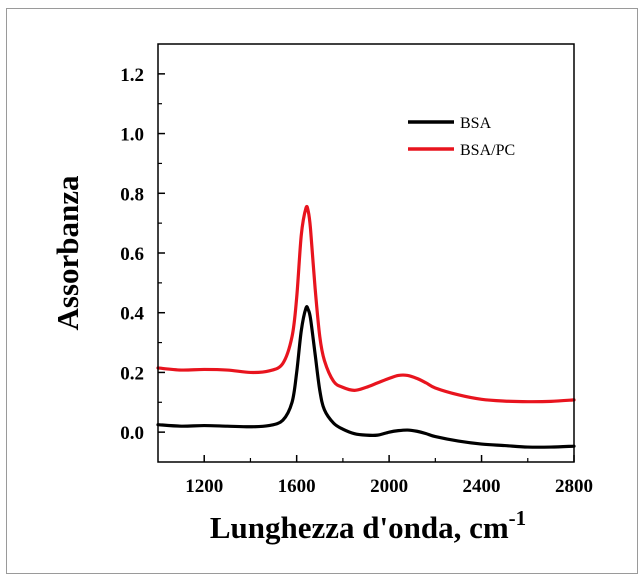 The height and width of the screenshot is (581, 644). Describe the element at coordinates (297, 486) in the screenshot. I see `x-tick-label: 1600` at that location.